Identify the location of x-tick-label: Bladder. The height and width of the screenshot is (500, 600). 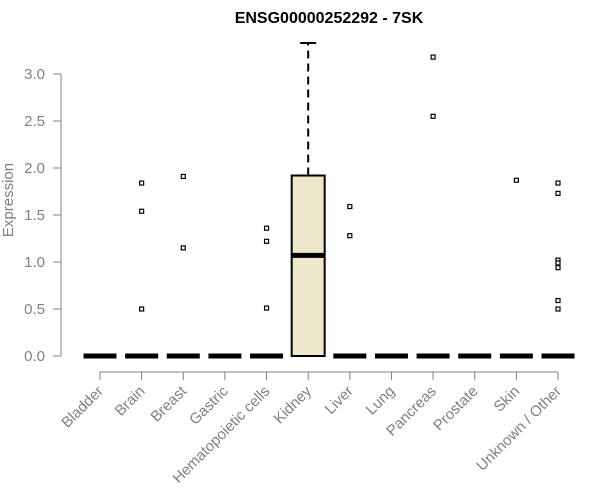
(82, 407).